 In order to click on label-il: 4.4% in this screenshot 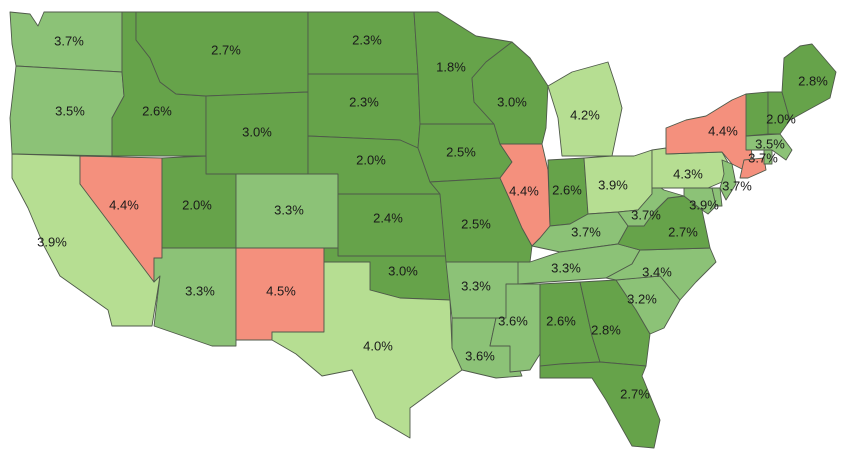, I will do `click(524, 190)`.